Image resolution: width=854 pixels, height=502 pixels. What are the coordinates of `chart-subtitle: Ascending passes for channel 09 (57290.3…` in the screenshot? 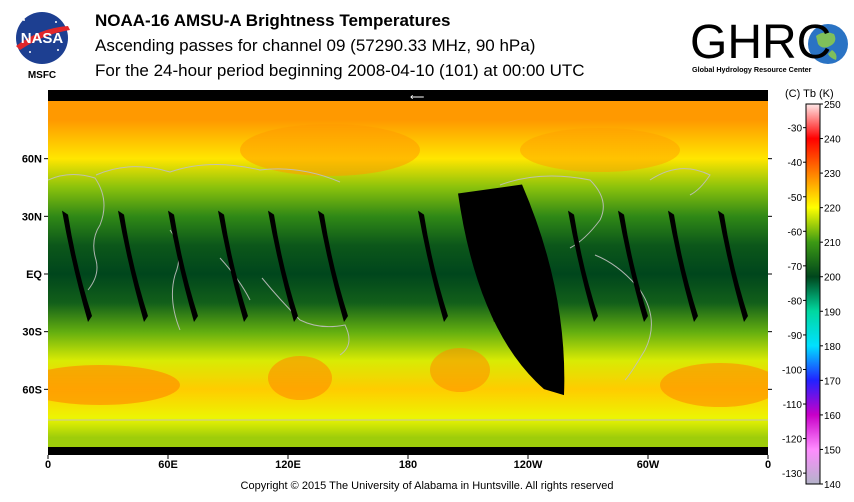 It's located at (315, 45).